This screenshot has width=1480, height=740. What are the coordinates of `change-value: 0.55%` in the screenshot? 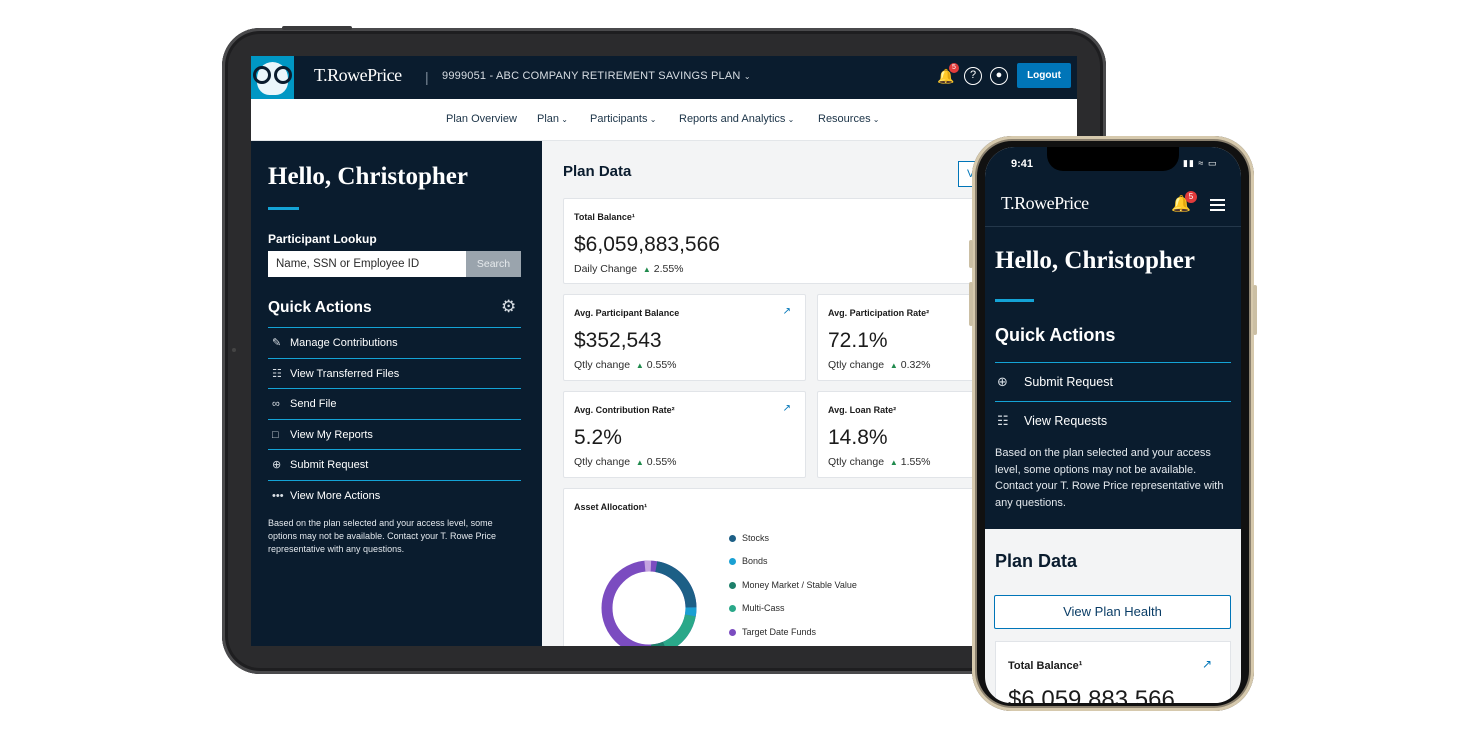 It's located at (661, 462).